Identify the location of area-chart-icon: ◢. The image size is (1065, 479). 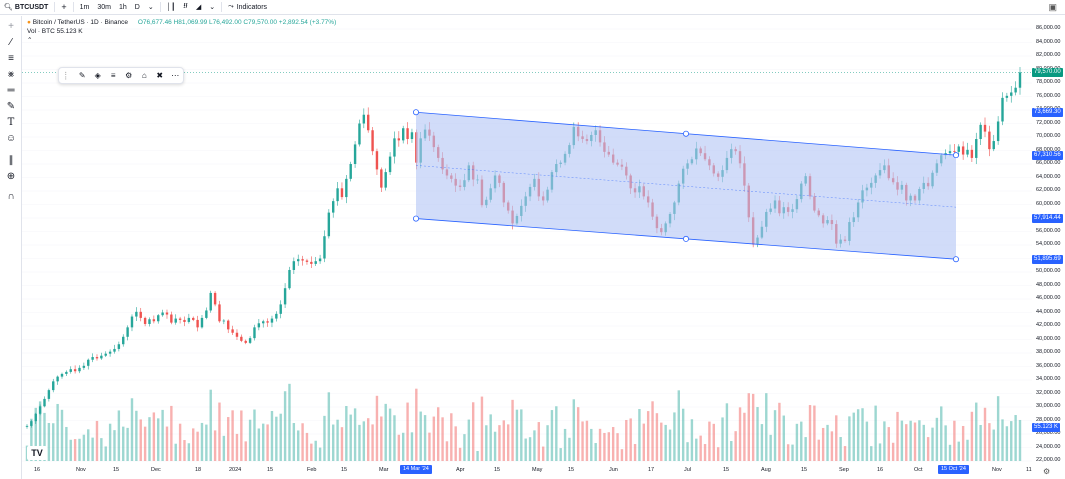
(198, 7).